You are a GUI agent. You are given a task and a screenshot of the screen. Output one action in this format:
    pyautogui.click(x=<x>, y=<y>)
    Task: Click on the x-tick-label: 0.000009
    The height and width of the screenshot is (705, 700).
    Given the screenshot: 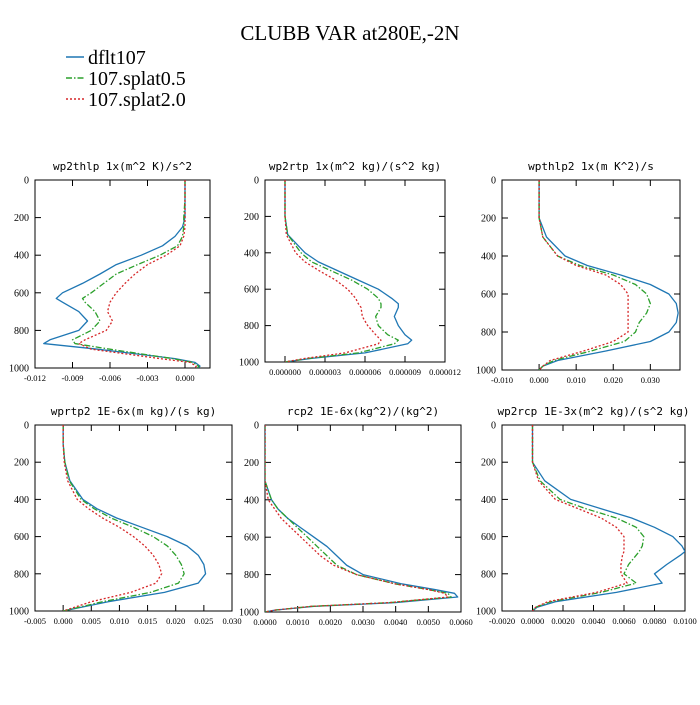 What is the action you would take?
    pyautogui.click(x=405, y=372)
    